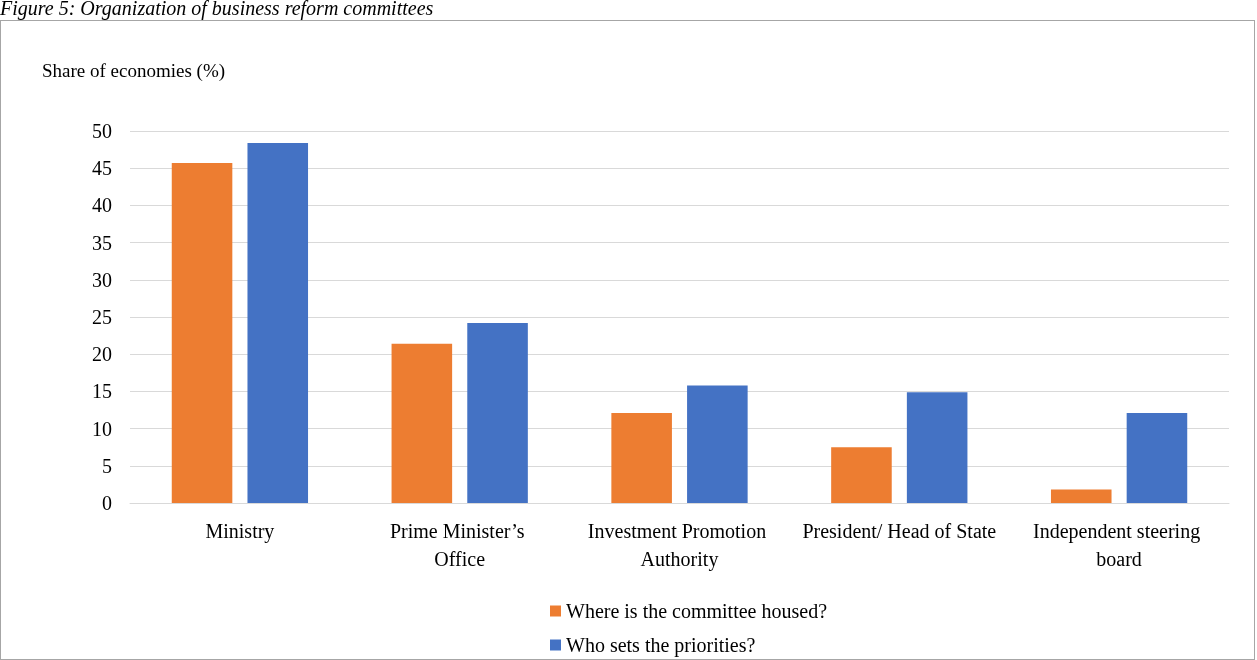  Describe the element at coordinates (102, 205) in the screenshot. I see `y-tick-label: 40` at that location.